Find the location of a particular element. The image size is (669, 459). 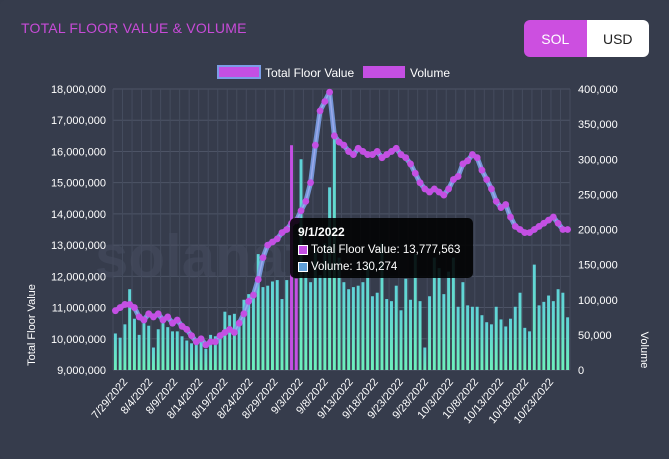

legend-label-floor: Total Floor Value is located at coordinates (309, 73).